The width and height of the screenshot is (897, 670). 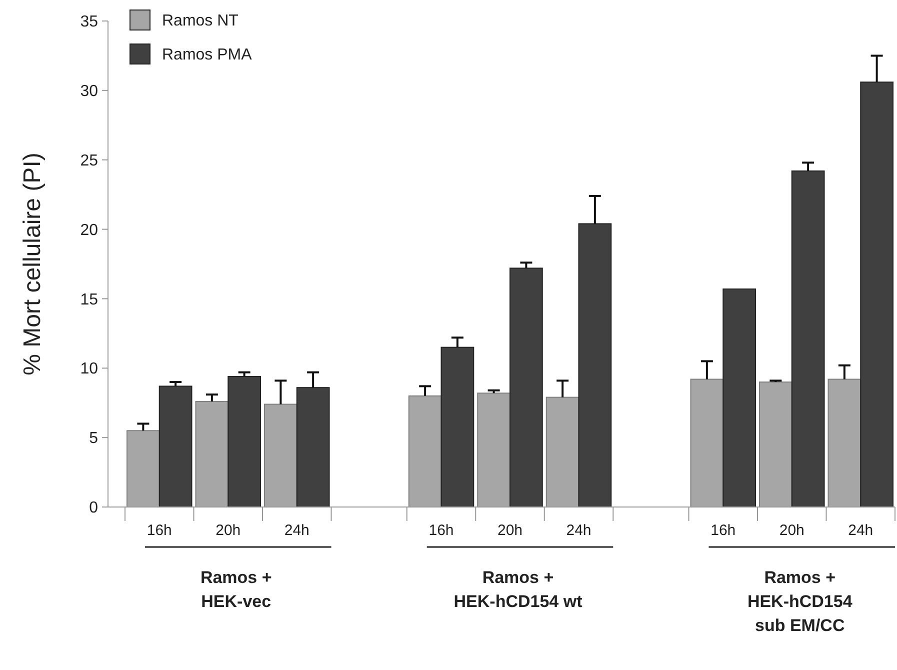 I want to click on text: Ramos + HEK-vec, so click(x=236, y=589).